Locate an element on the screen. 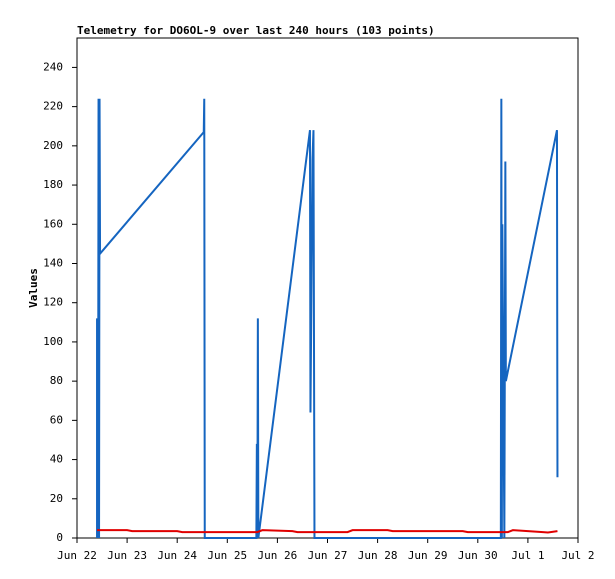 This screenshot has height=579, width=615. x-tick-label: Jun 22 is located at coordinates (77, 555).